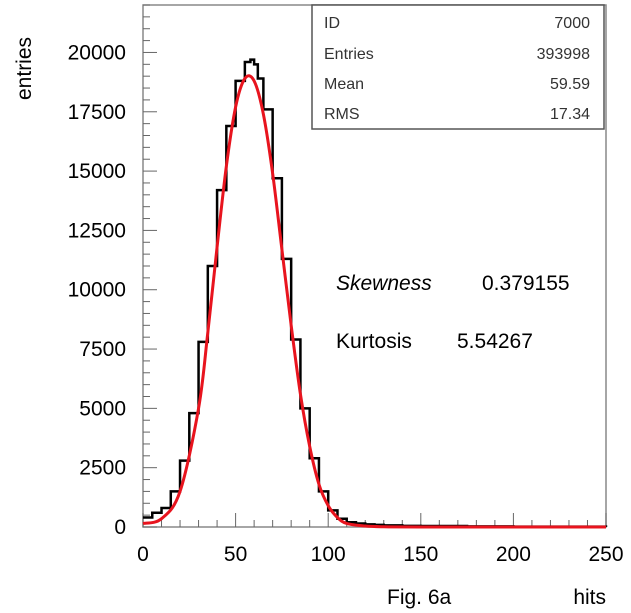 This screenshot has height=613, width=631. I want to click on stat-label-id: ID, so click(332, 23).